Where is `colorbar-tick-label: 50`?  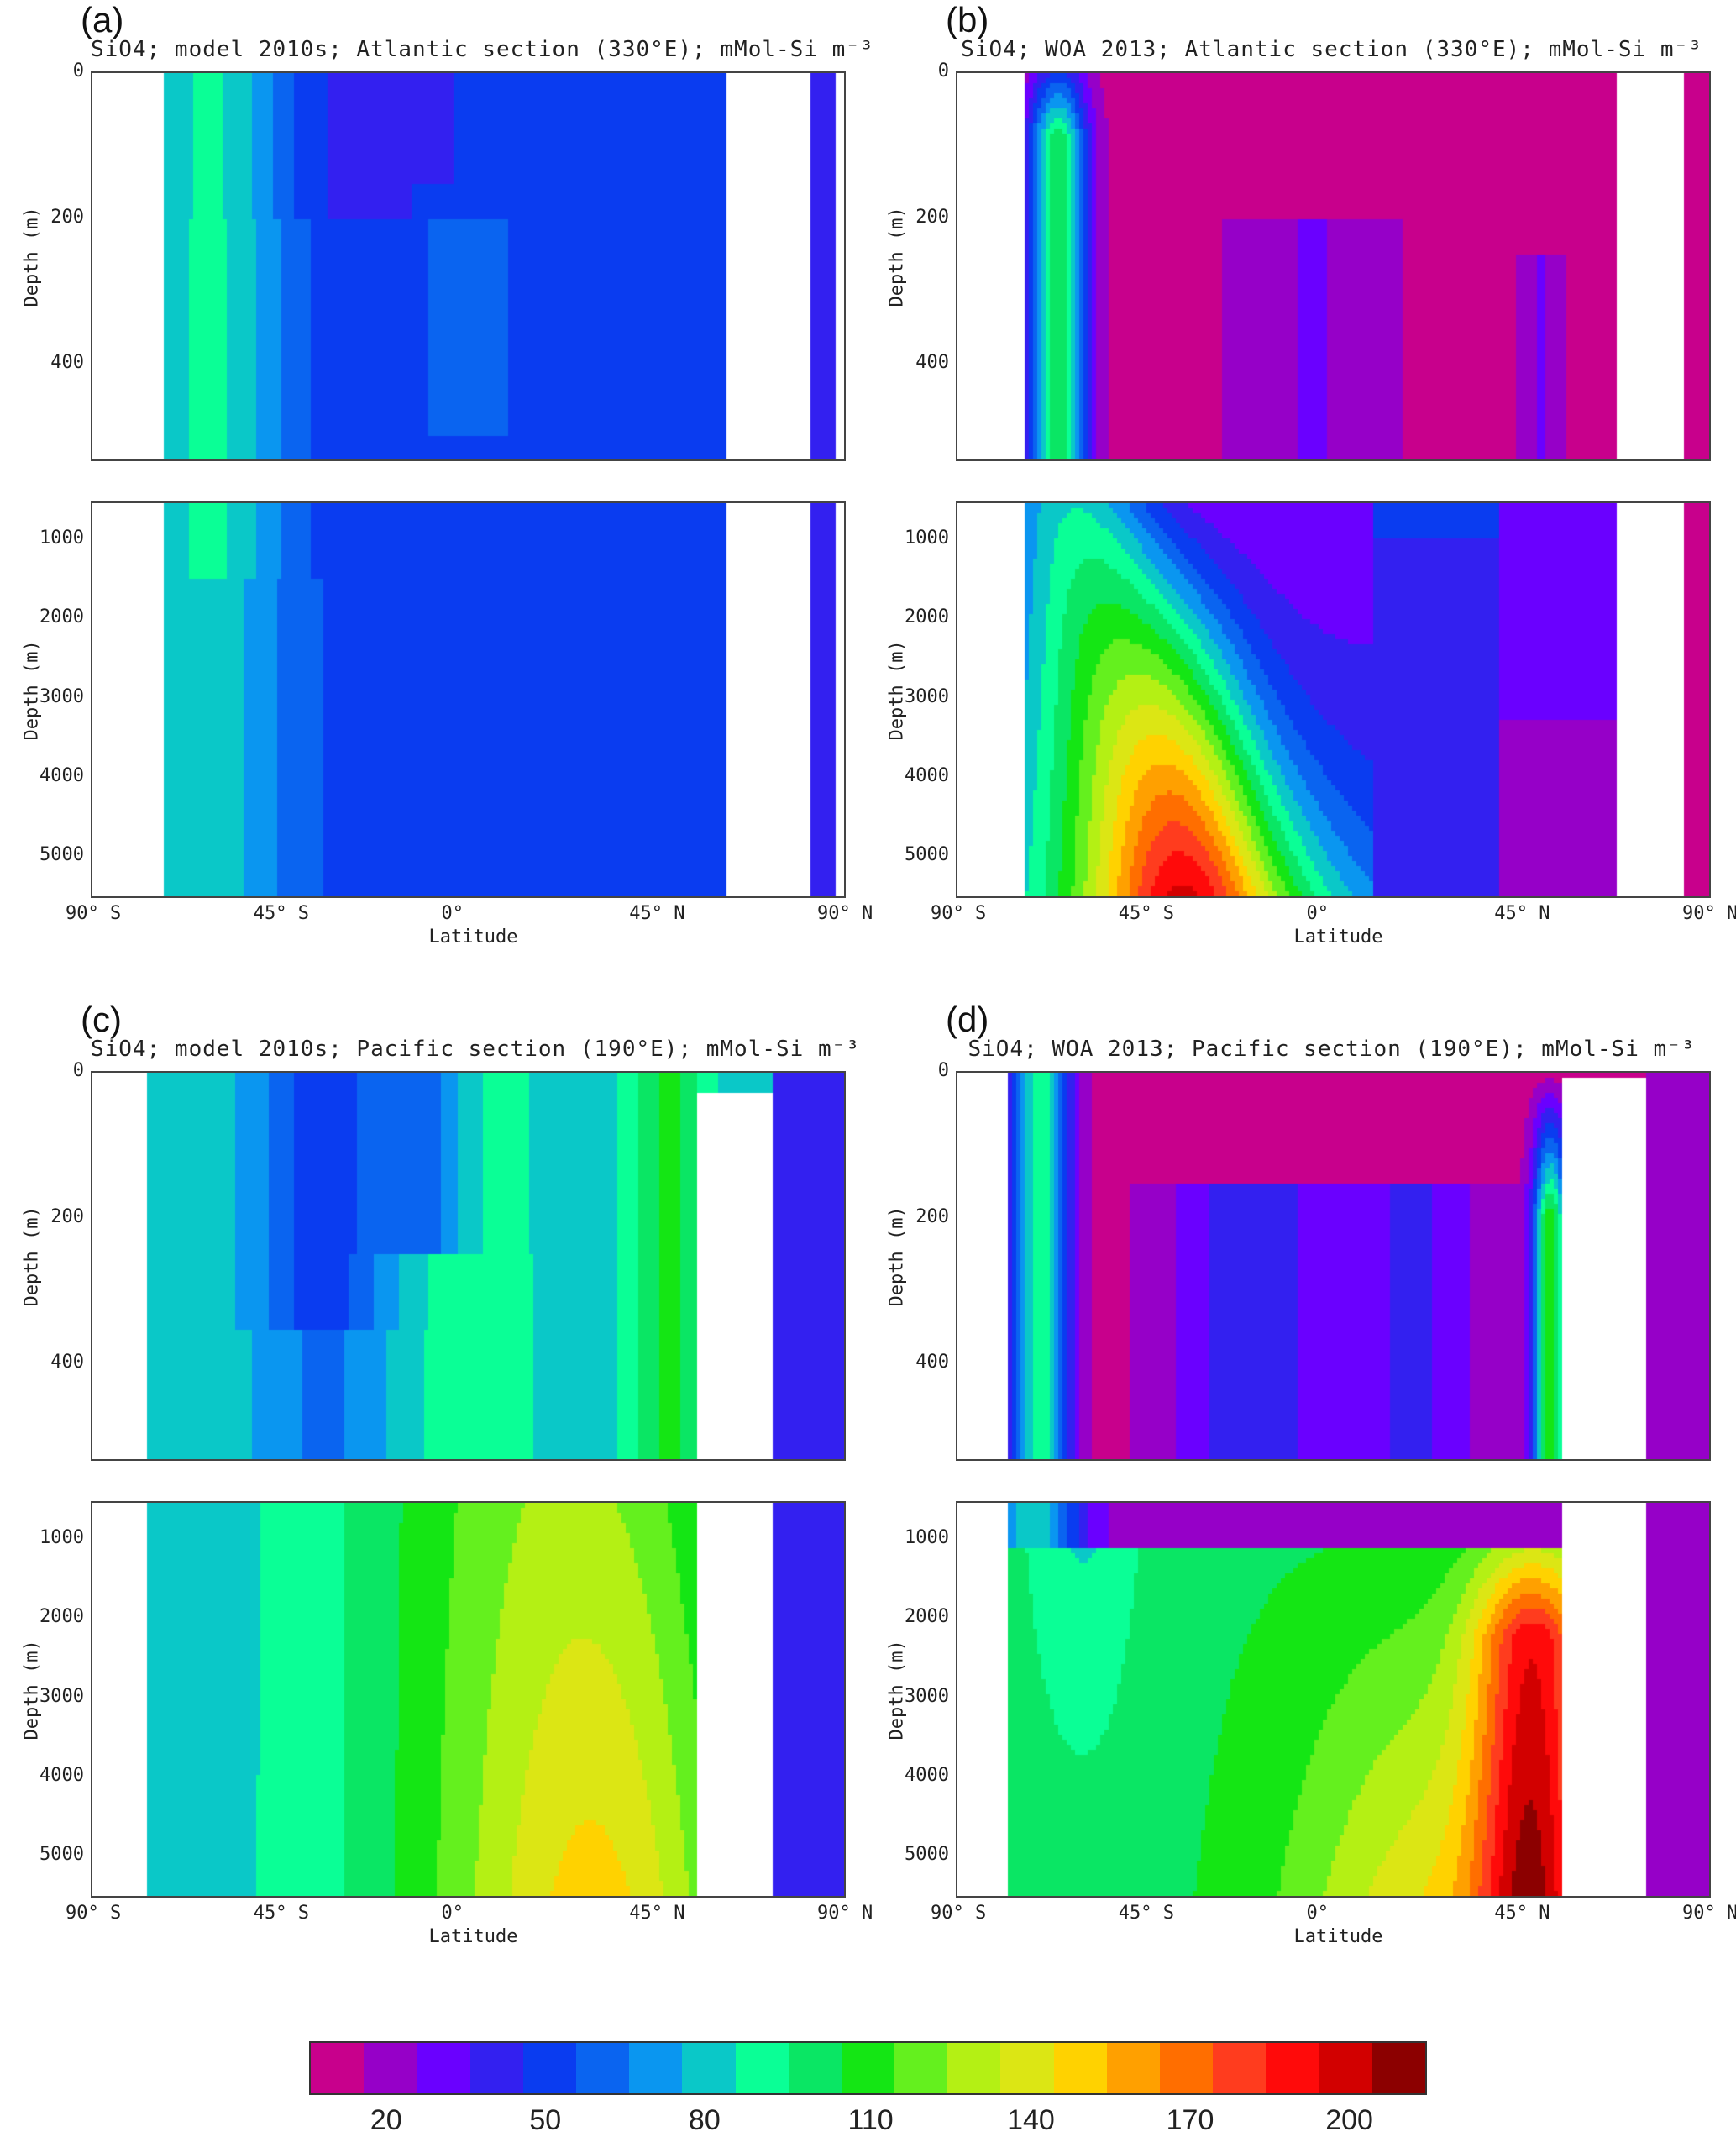
colorbar-tick-label: 50 is located at coordinates (545, 2120).